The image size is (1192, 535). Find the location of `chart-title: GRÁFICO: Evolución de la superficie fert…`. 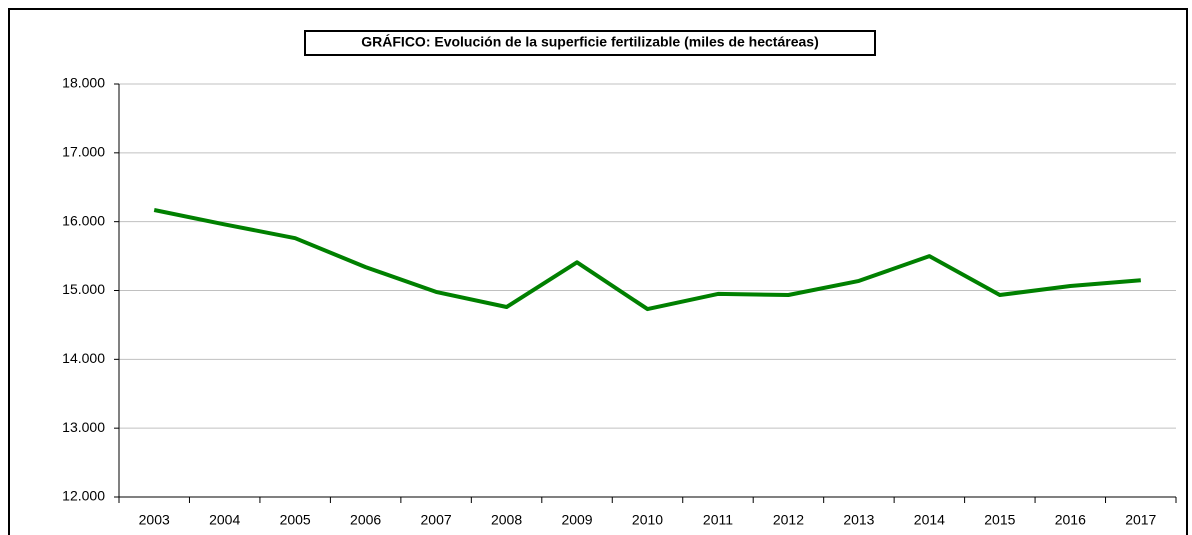

chart-title: GRÁFICO: Evolución de la superficie fert… is located at coordinates (589, 42).